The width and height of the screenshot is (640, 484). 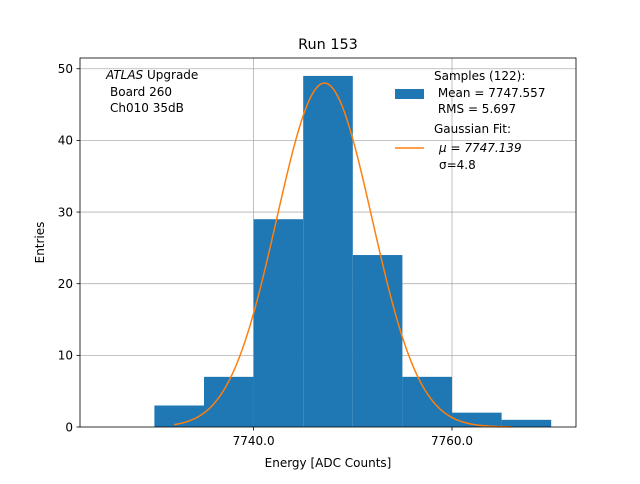 What do you see at coordinates (452, 441) in the screenshot?
I see `x-tick-label: 7760.0` at bounding box center [452, 441].